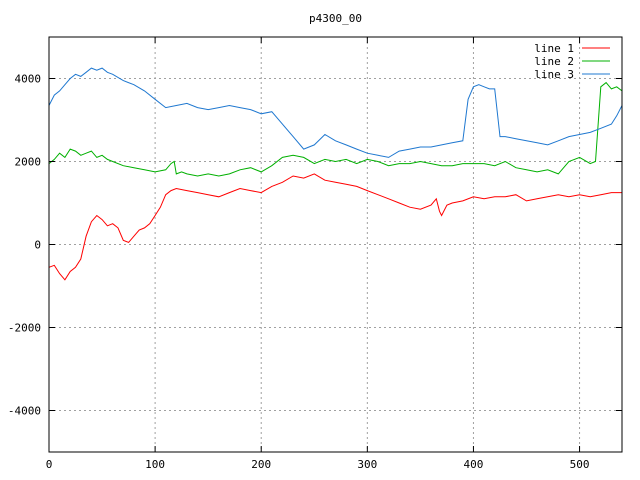  Describe the element at coordinates (28, 162) in the screenshot. I see `y-tick-label: 2000` at that location.